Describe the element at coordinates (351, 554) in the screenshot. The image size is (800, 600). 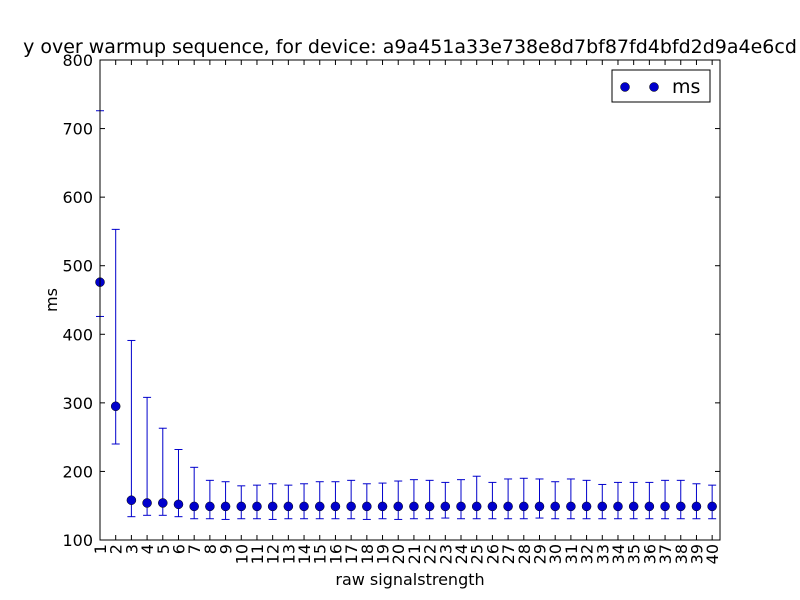
I see `x-tick-label: 17` at that location.